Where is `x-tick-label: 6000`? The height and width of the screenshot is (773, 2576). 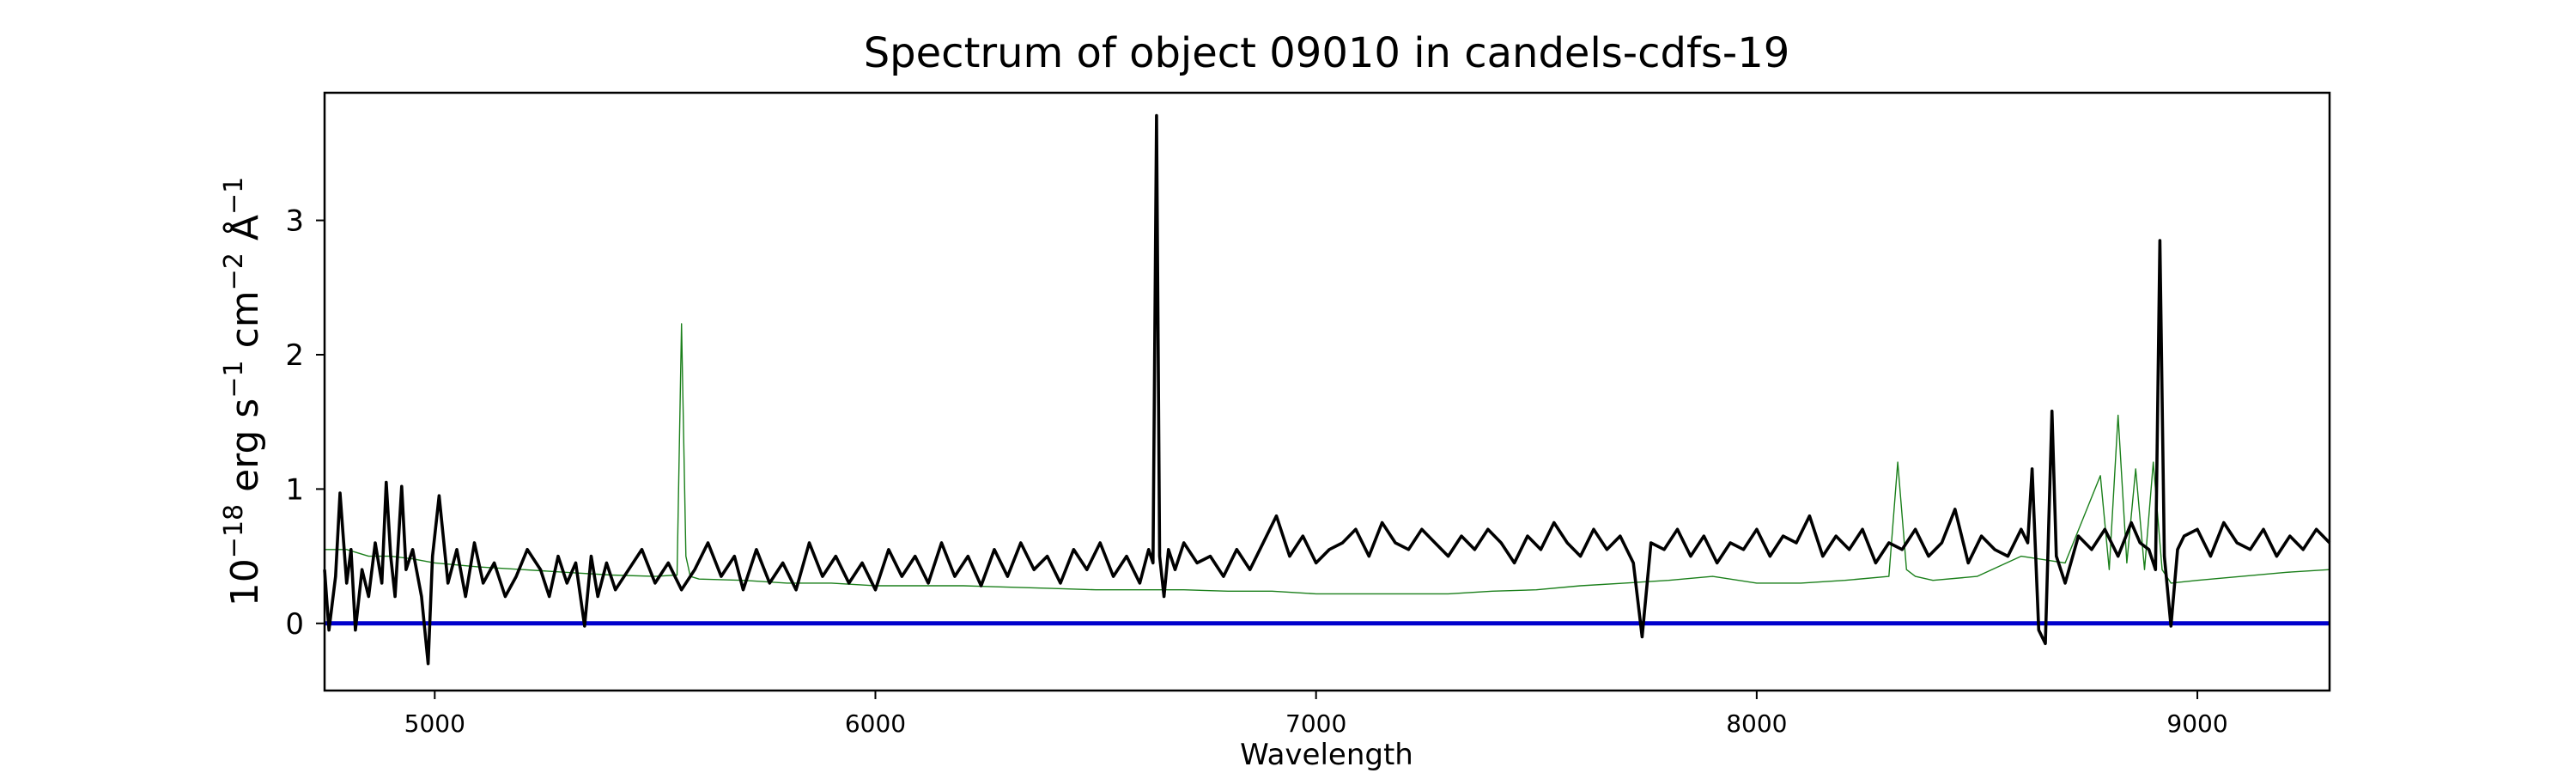 x-tick-label: 6000 is located at coordinates (876, 723).